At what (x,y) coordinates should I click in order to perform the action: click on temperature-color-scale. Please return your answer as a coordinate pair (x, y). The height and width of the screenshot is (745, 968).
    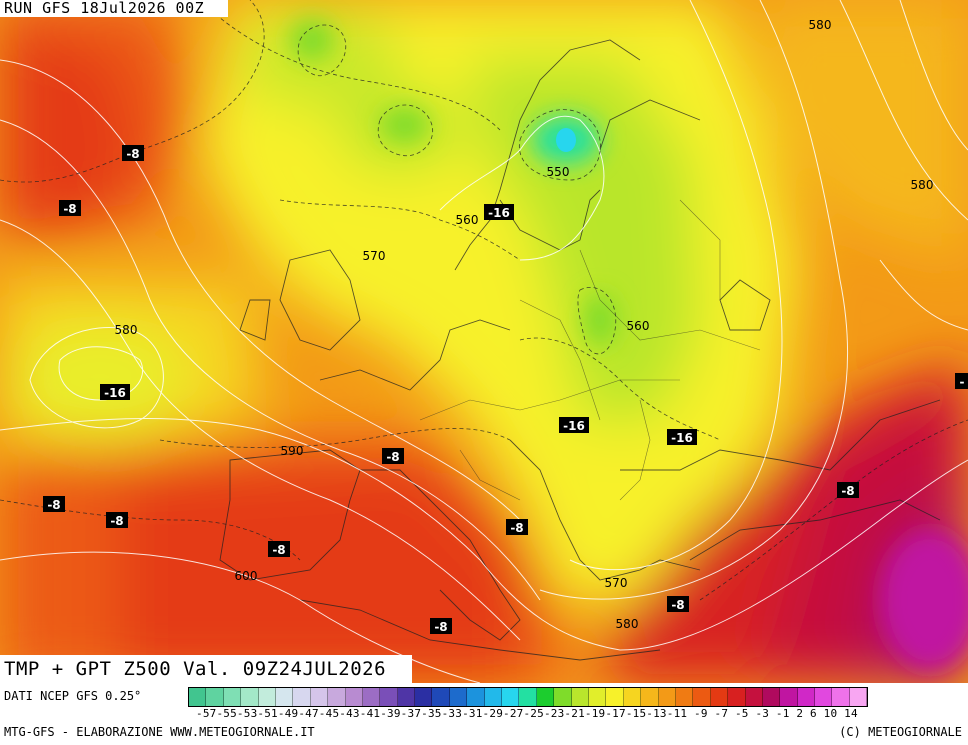
    Looking at the image, I should click on (528, 697).